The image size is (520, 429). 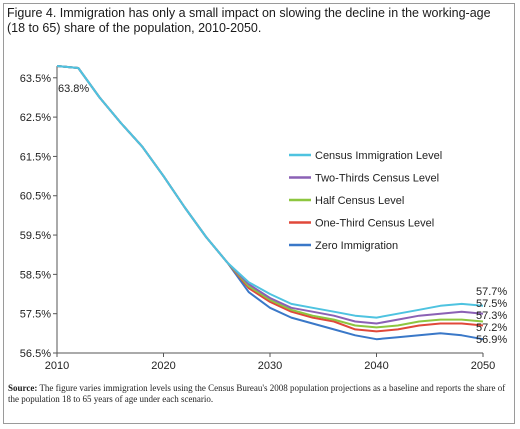 What do you see at coordinates (35, 197) in the screenshot?
I see `y-tick-label: 60.5%` at bounding box center [35, 197].